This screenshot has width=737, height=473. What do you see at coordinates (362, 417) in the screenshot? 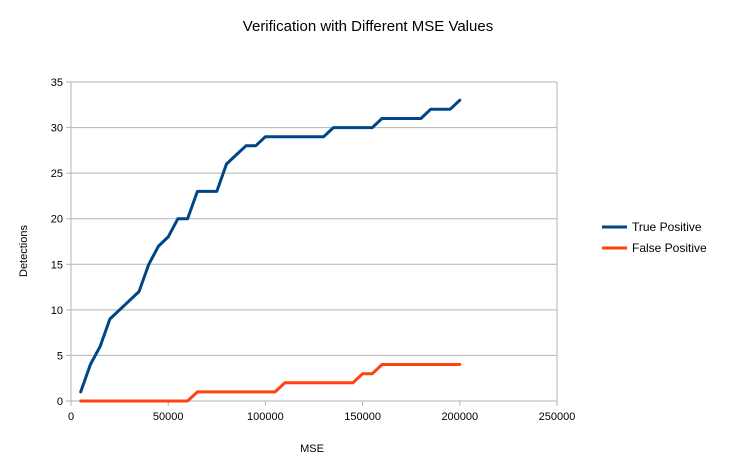
I see `x-tick-label: 150000` at bounding box center [362, 417].